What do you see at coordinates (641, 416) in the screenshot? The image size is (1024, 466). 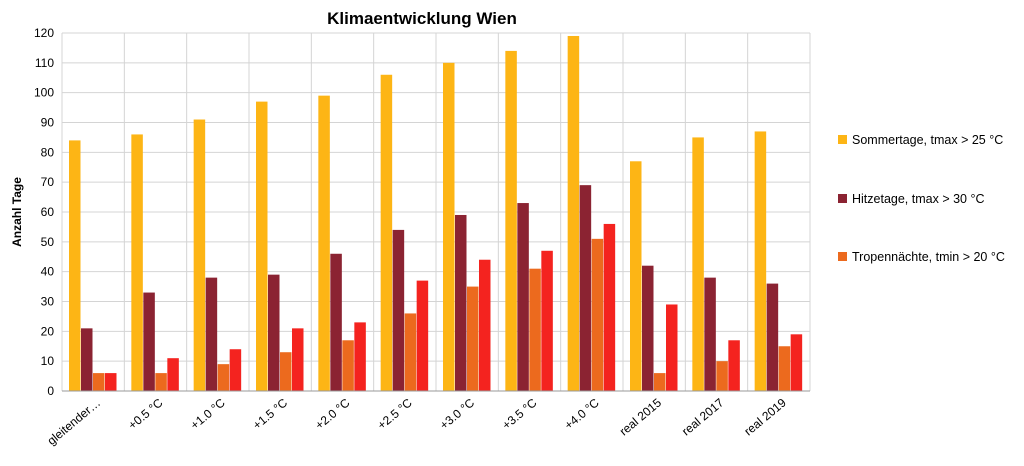 I see `x-tick-label: real 2015` at bounding box center [641, 416].